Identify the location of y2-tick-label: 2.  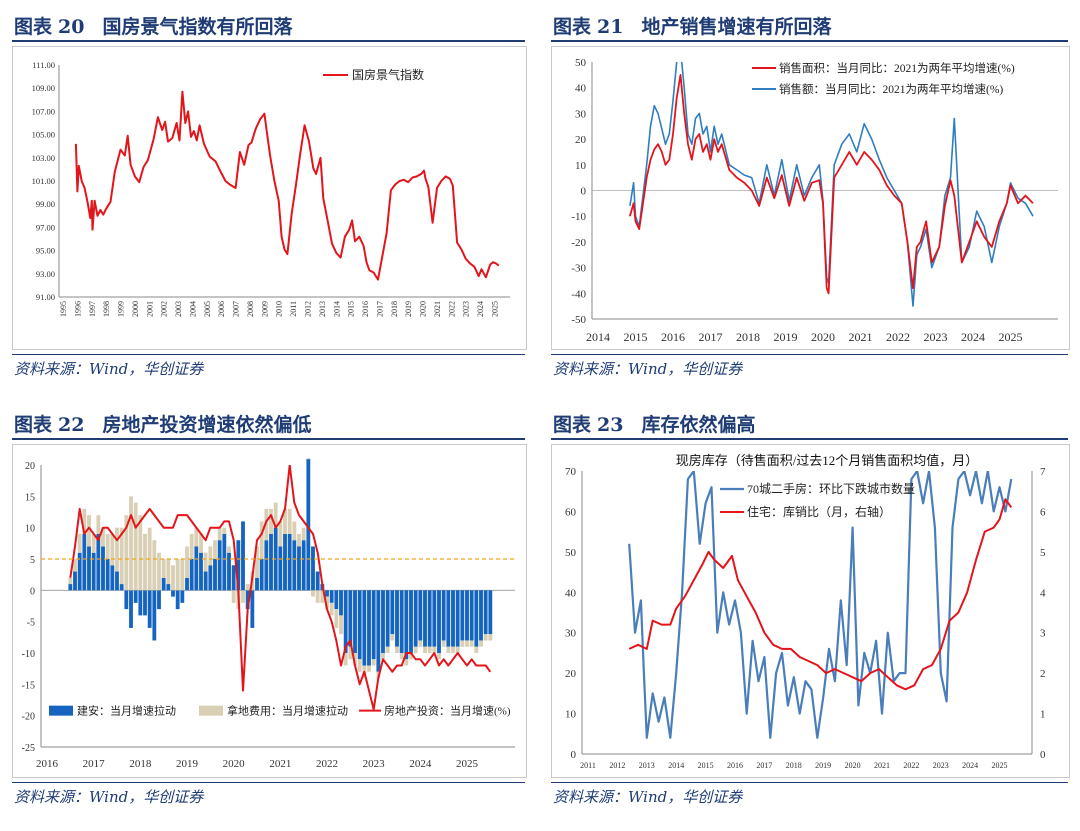
(1043, 674).